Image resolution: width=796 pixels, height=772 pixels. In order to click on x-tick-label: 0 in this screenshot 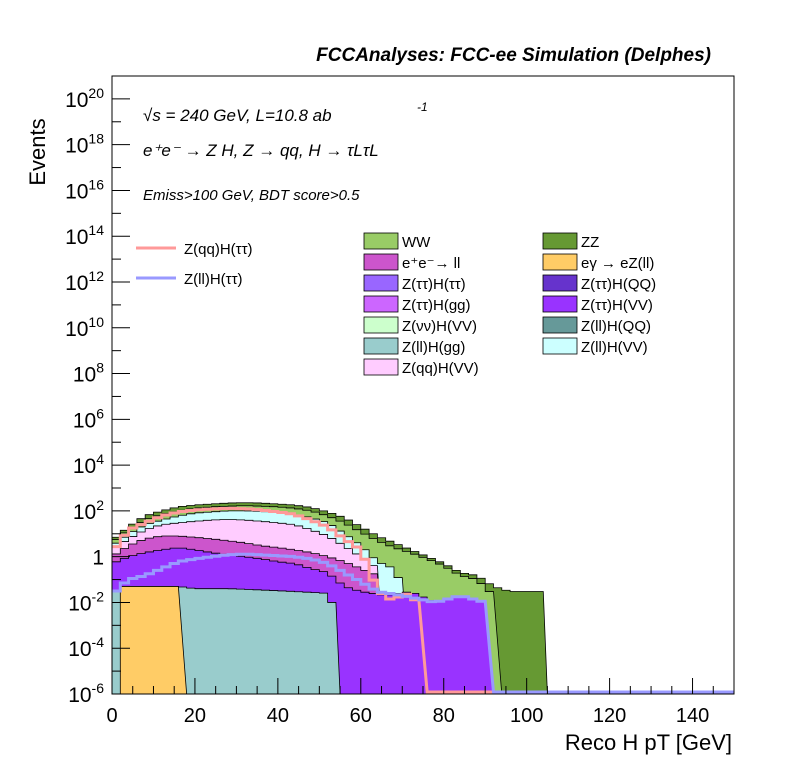, I will do `click(111, 716)`.